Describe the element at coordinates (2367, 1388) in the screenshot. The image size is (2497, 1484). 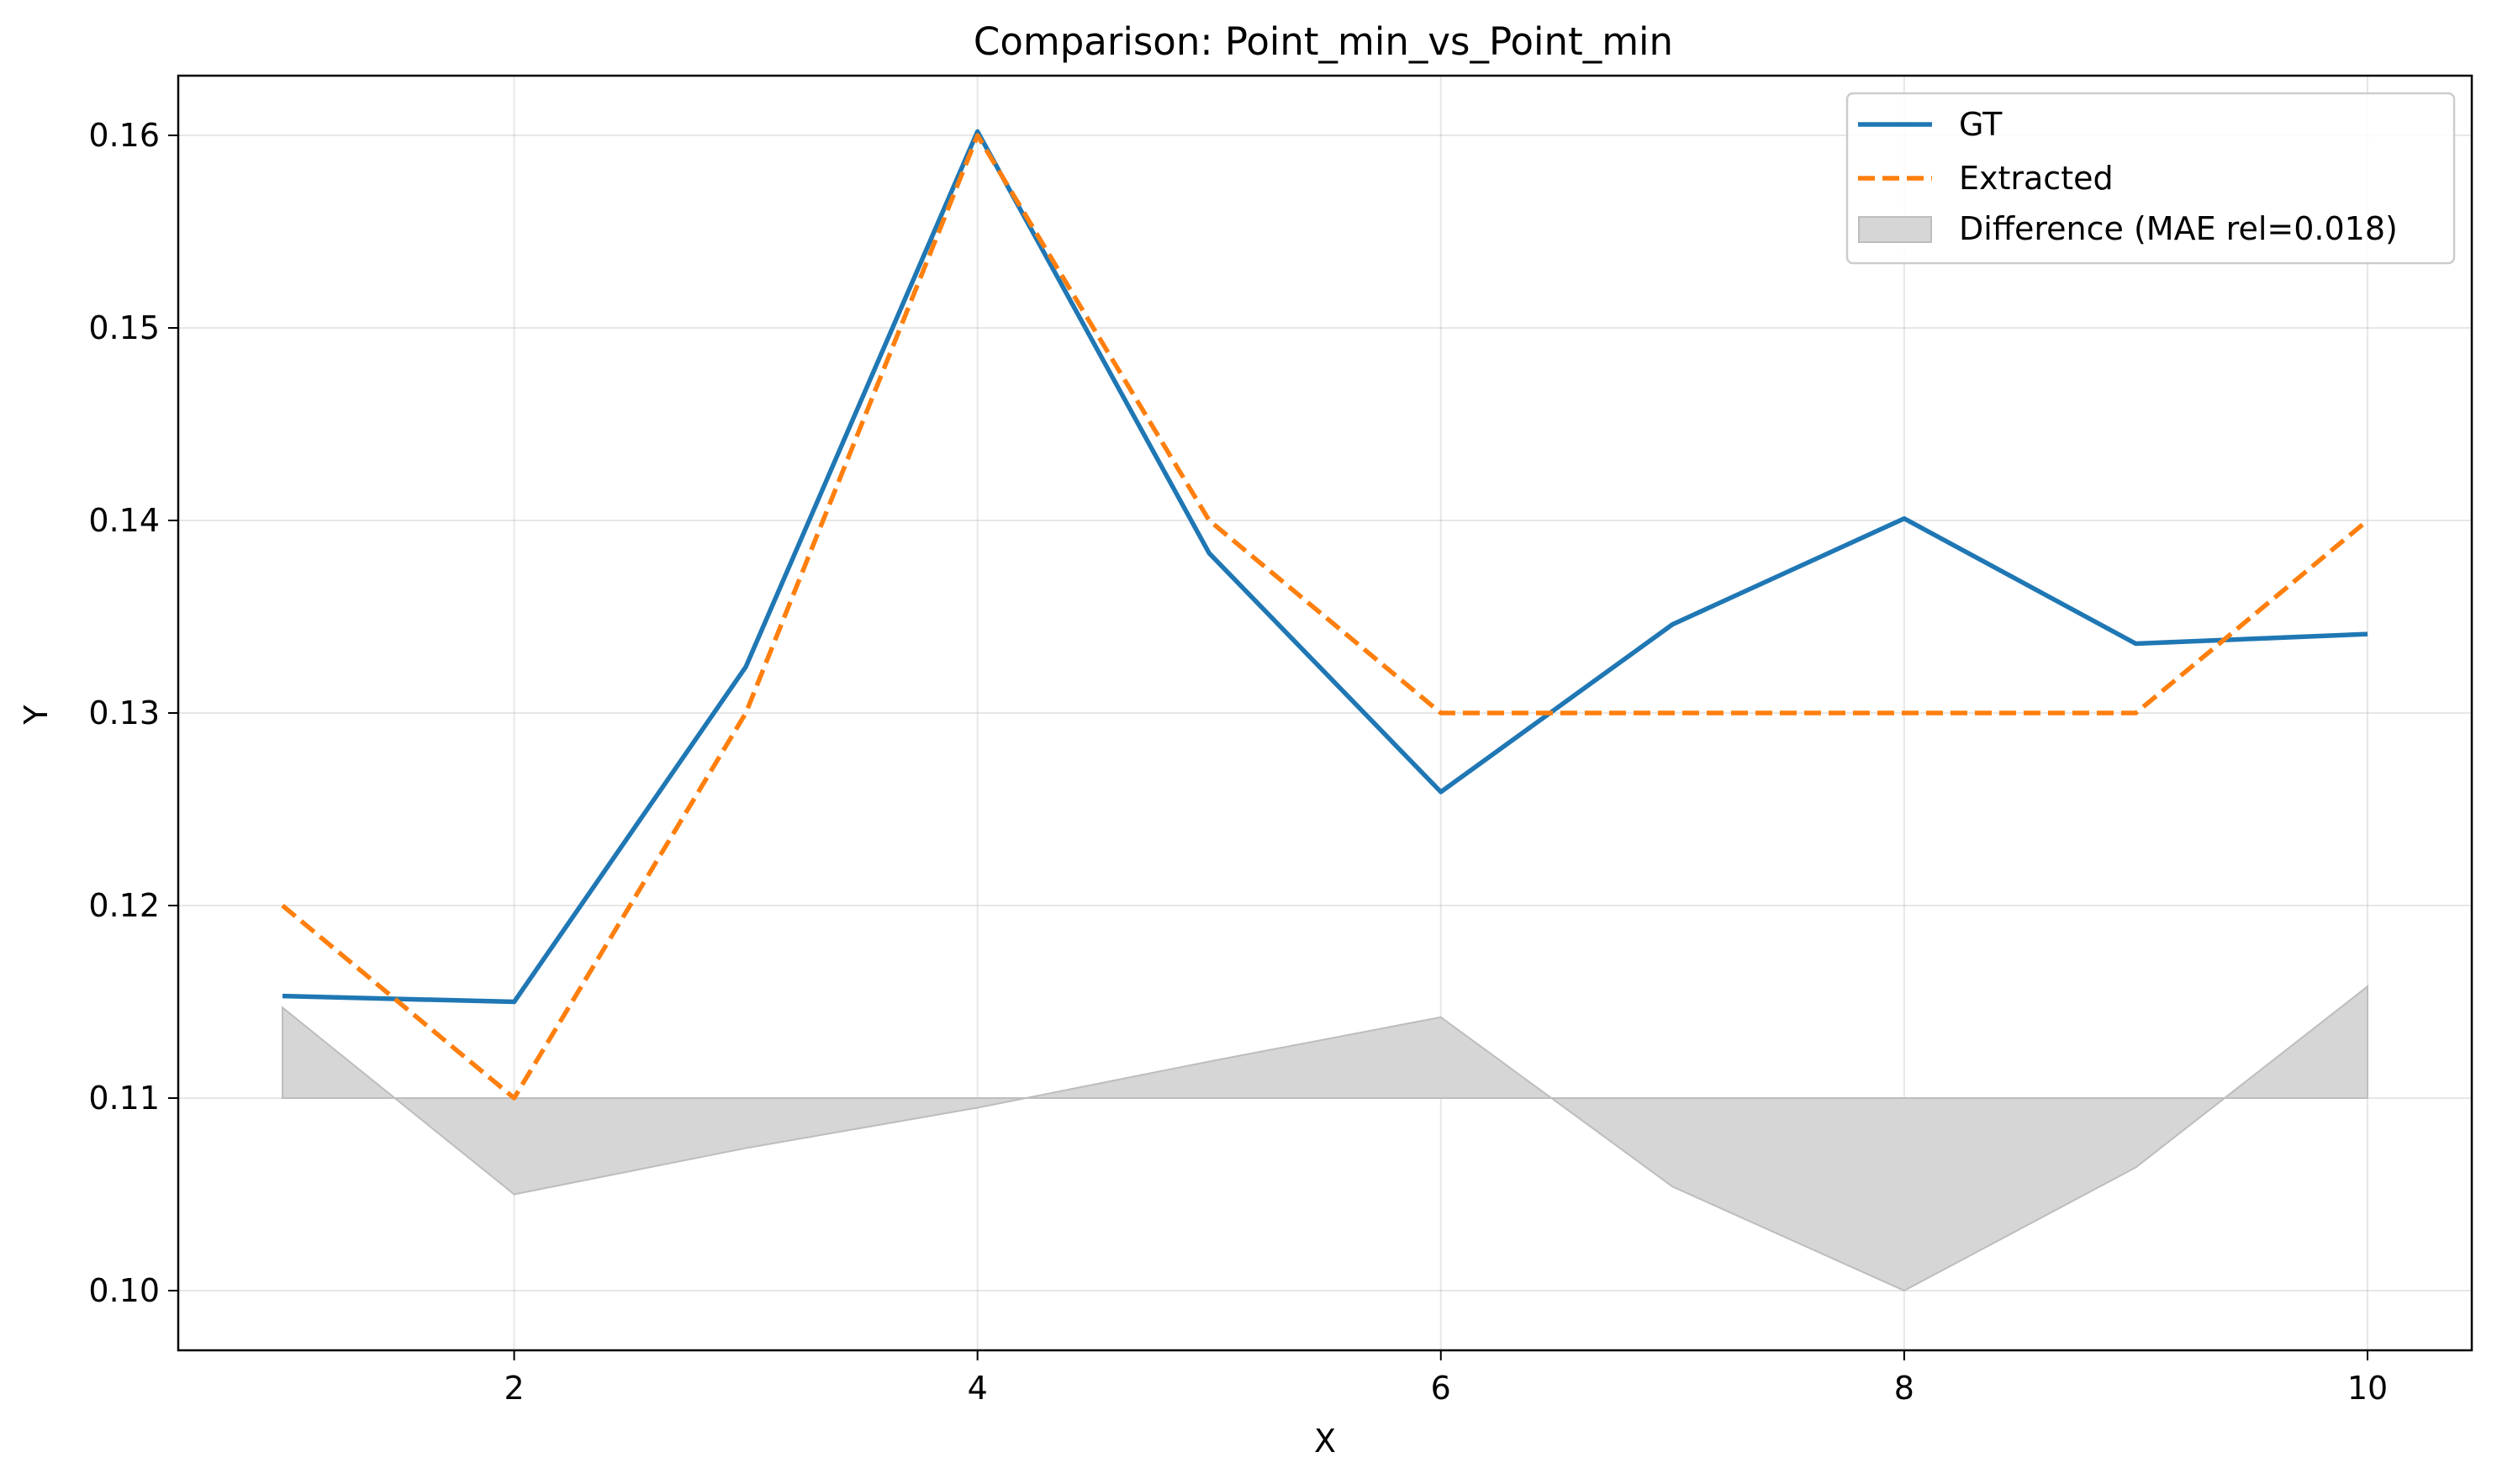
I see `x-tick-label: 10` at that location.